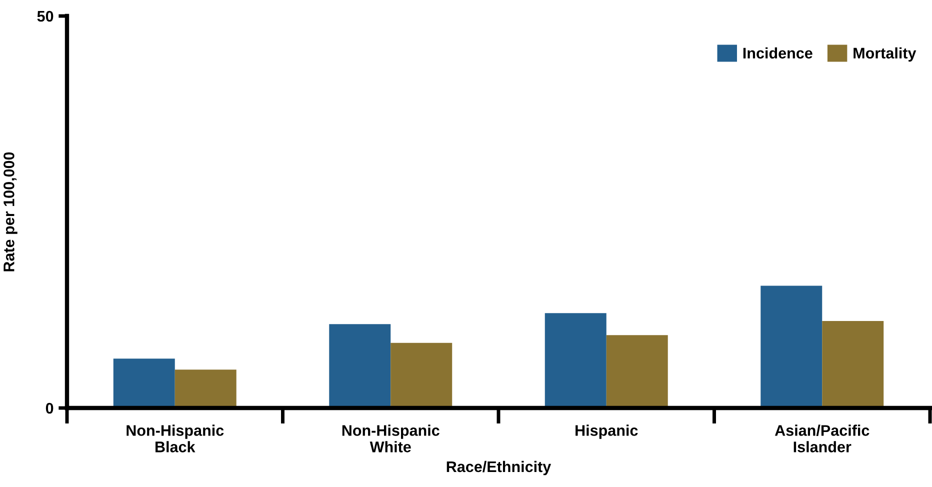 This screenshot has height=487, width=932. Describe the element at coordinates (822, 438) in the screenshot. I see `x-tick-label: Asian/Pacific Islander` at that location.